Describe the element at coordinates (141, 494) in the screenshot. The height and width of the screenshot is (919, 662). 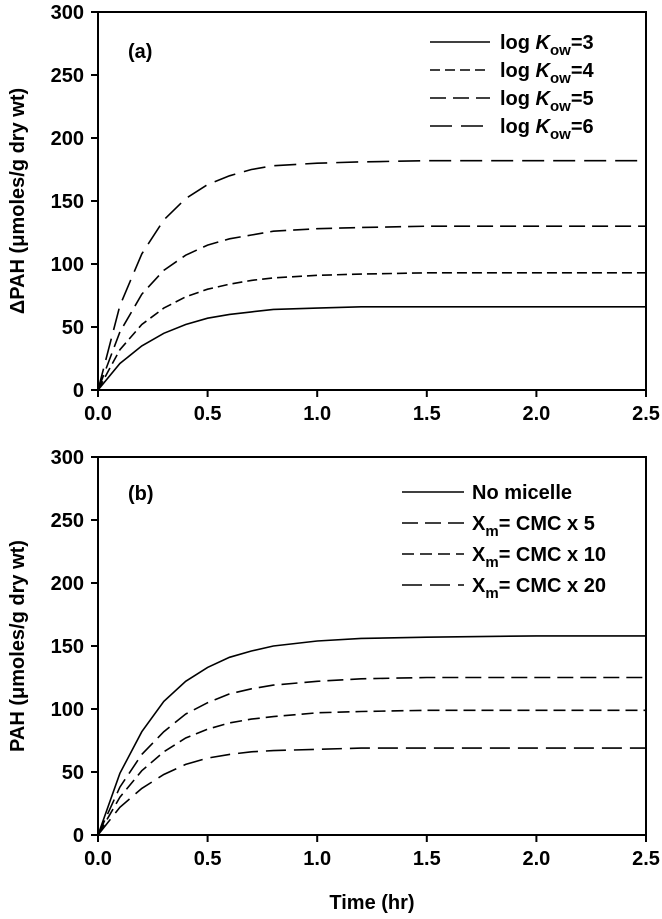
I see `panel-label: (b)` at that location.